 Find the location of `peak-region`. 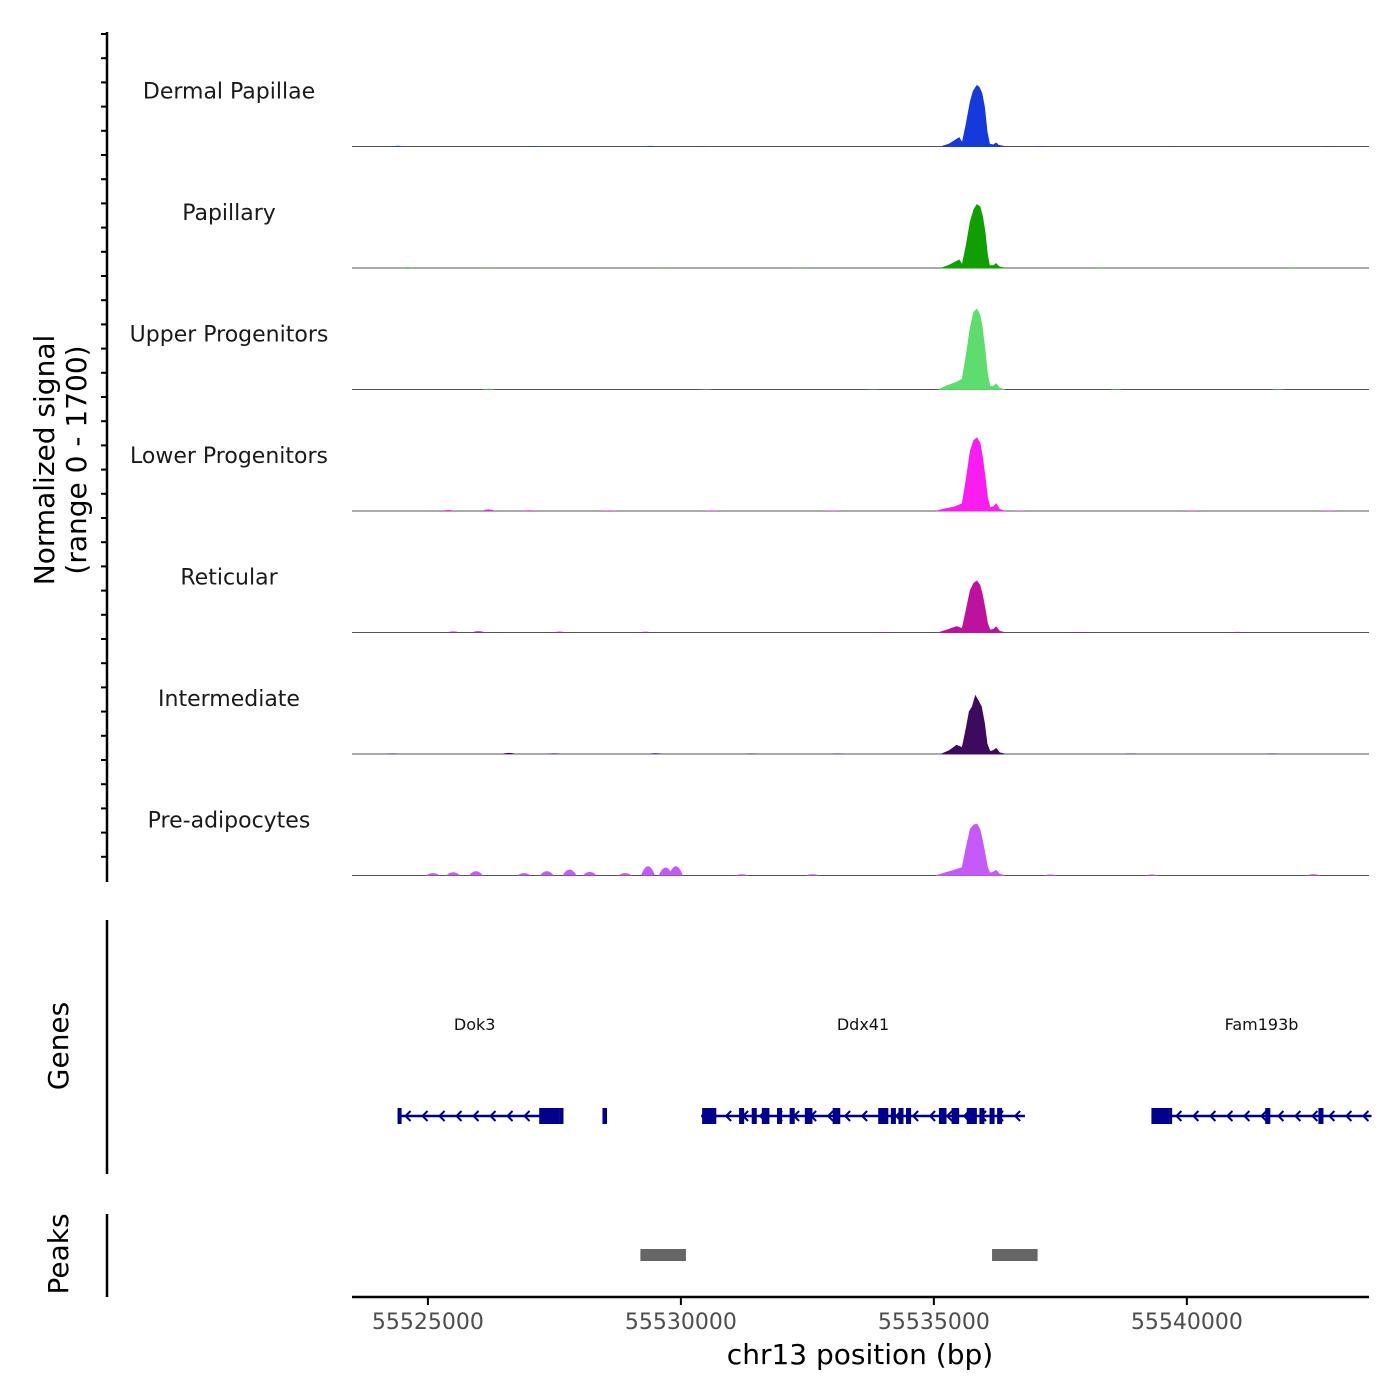

peak-region is located at coordinates (1015, 1255).